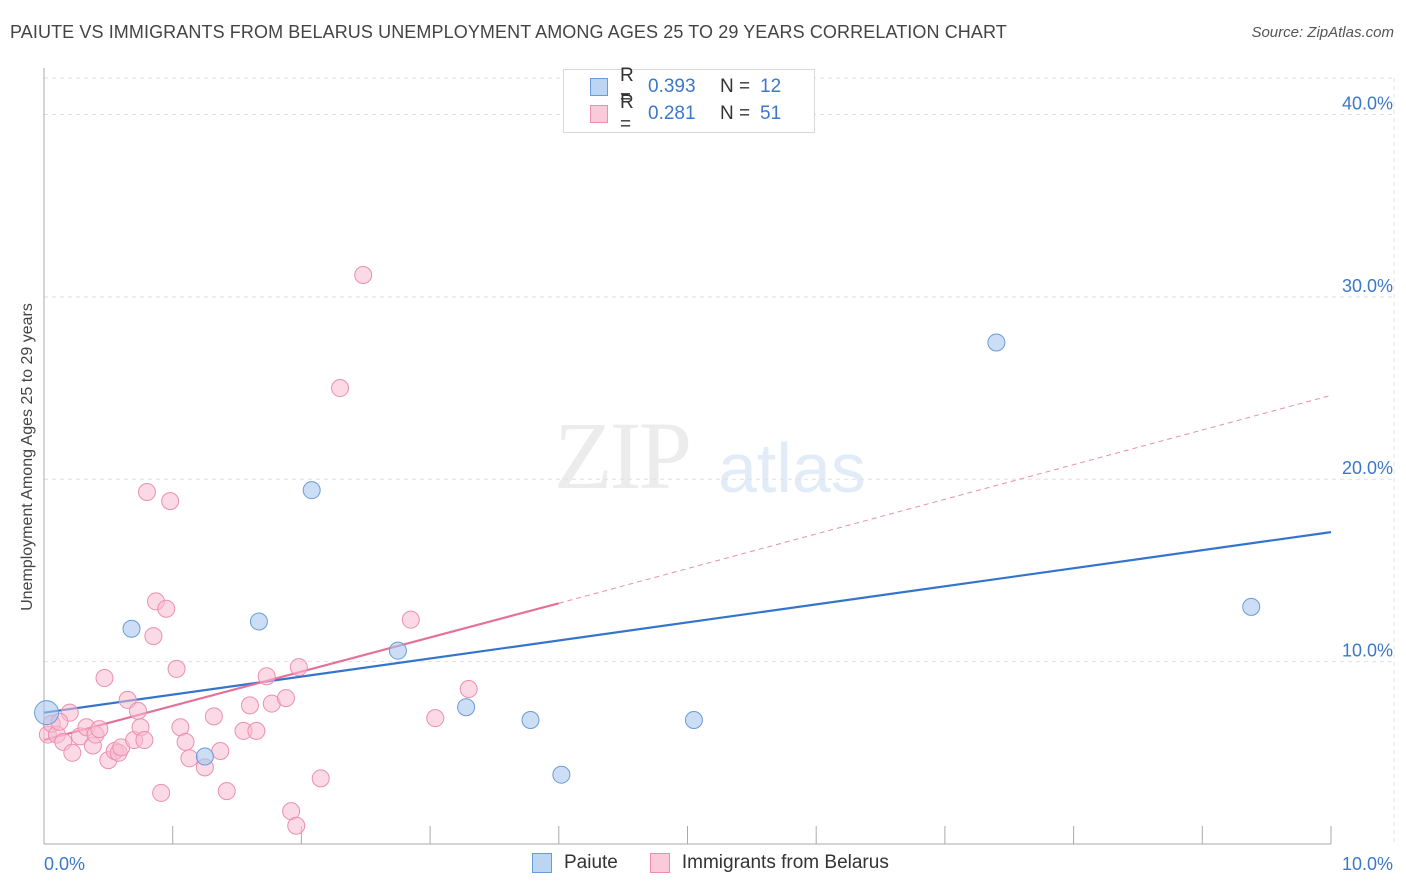 Image resolution: width=1406 pixels, height=892 pixels. What do you see at coordinates (591, 862) in the screenshot?
I see `legend-label-paiute: Paiute` at bounding box center [591, 862].